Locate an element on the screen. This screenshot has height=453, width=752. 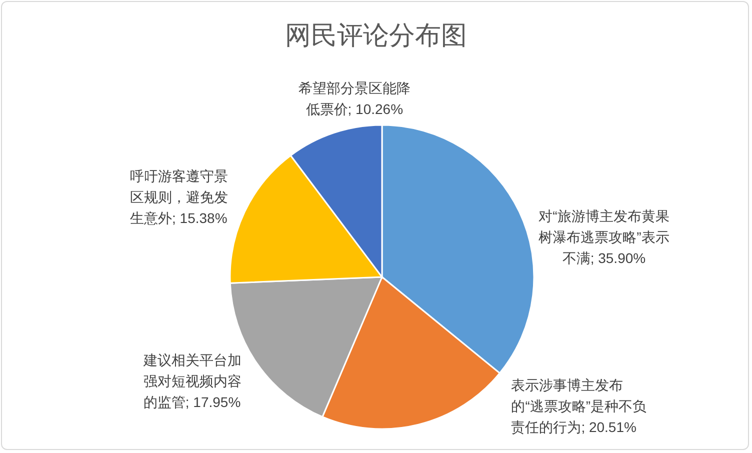
slice-label: 呼吁游客遵守景区规则，避免发生意外; 15.38% is located at coordinates (180, 197).